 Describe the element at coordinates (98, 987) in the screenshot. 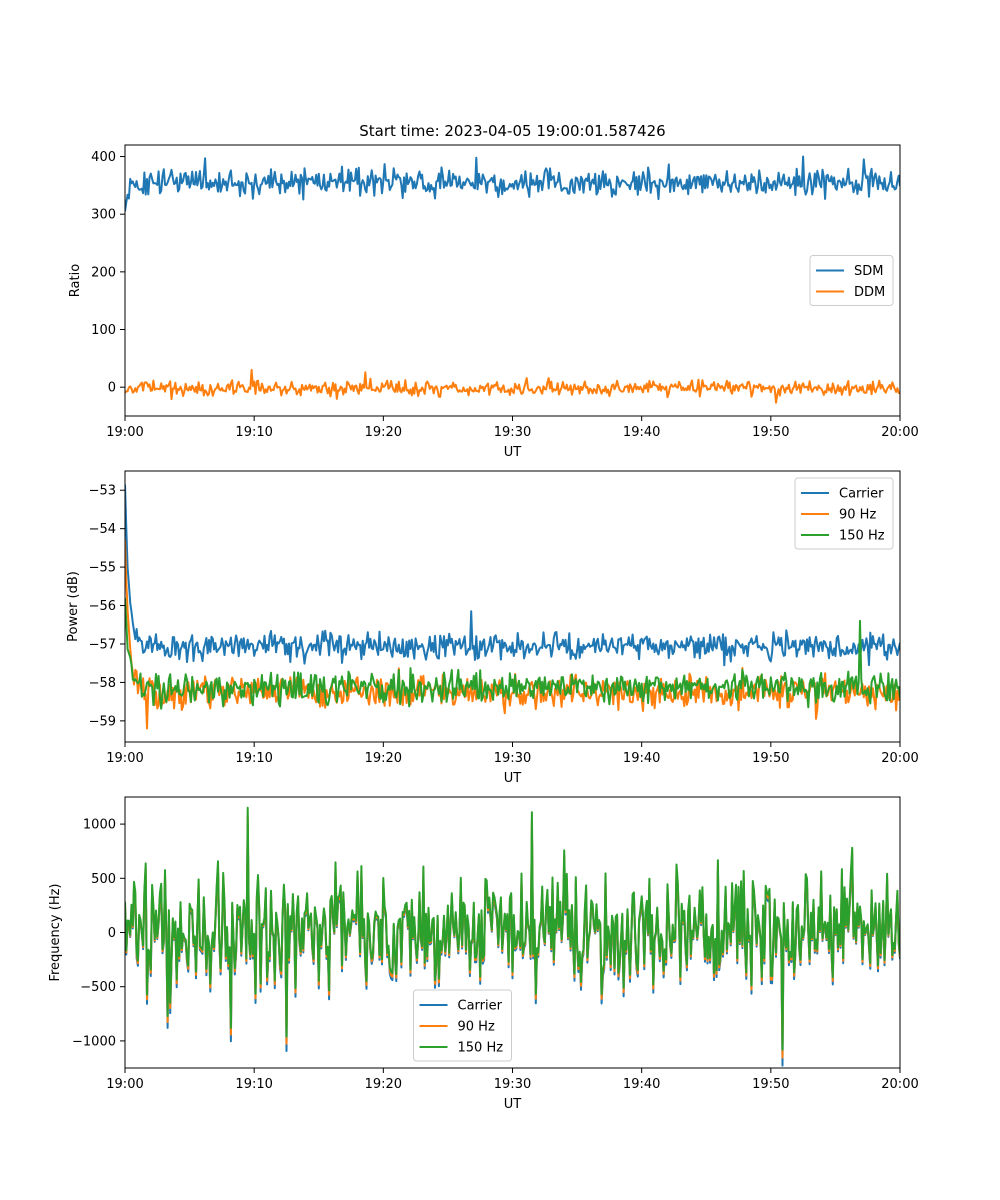

I see `y-tick-label: −500` at that location.